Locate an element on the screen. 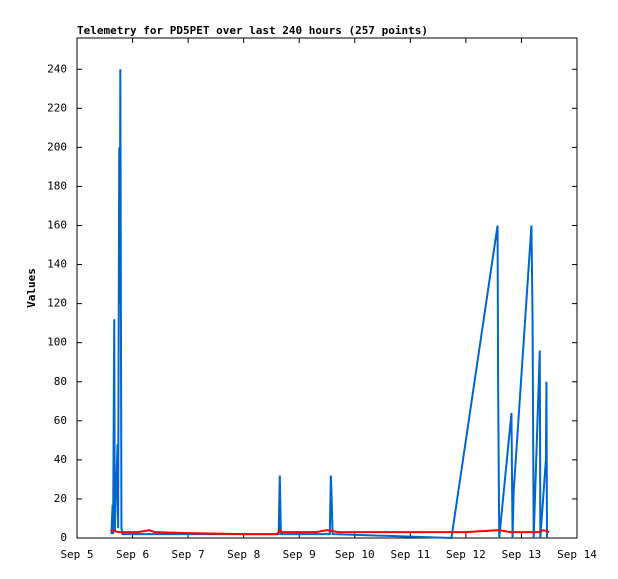 Image resolution: width=618 pixels, height=579 pixels. y-tick-label: 140 is located at coordinates (57, 264).